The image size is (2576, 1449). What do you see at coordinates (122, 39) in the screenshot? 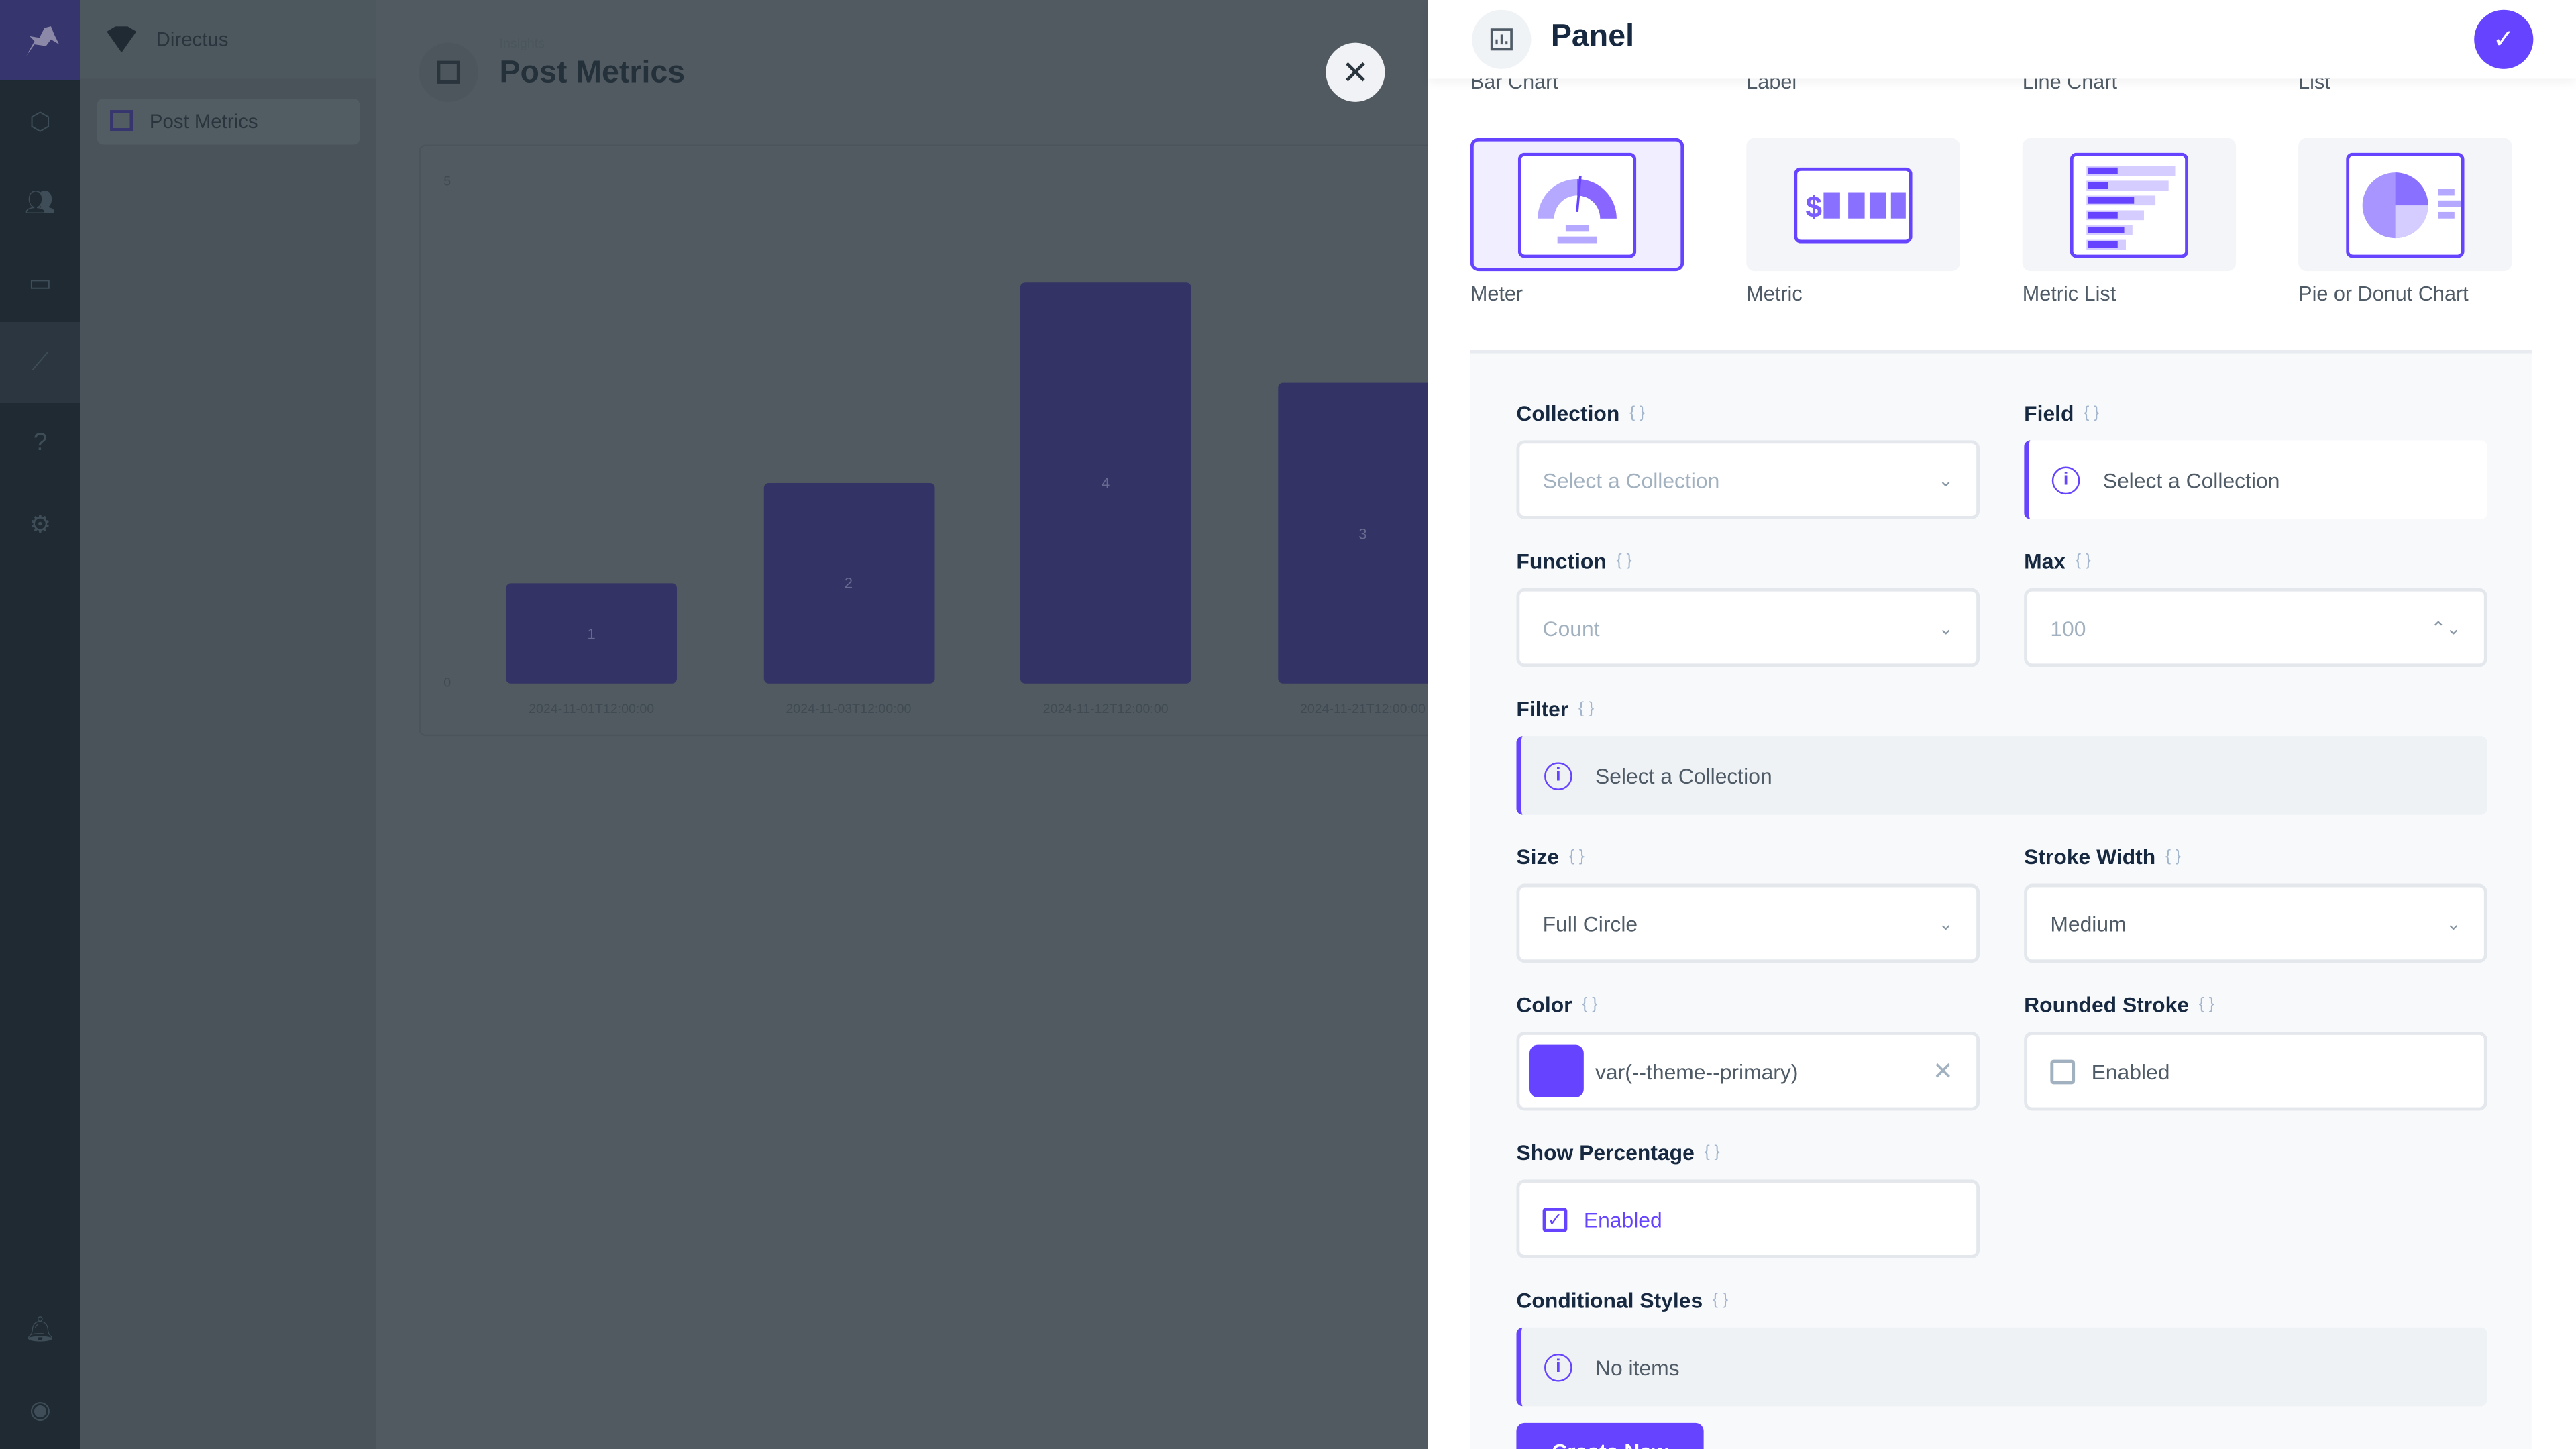
I see `project-icon` at bounding box center [122, 39].